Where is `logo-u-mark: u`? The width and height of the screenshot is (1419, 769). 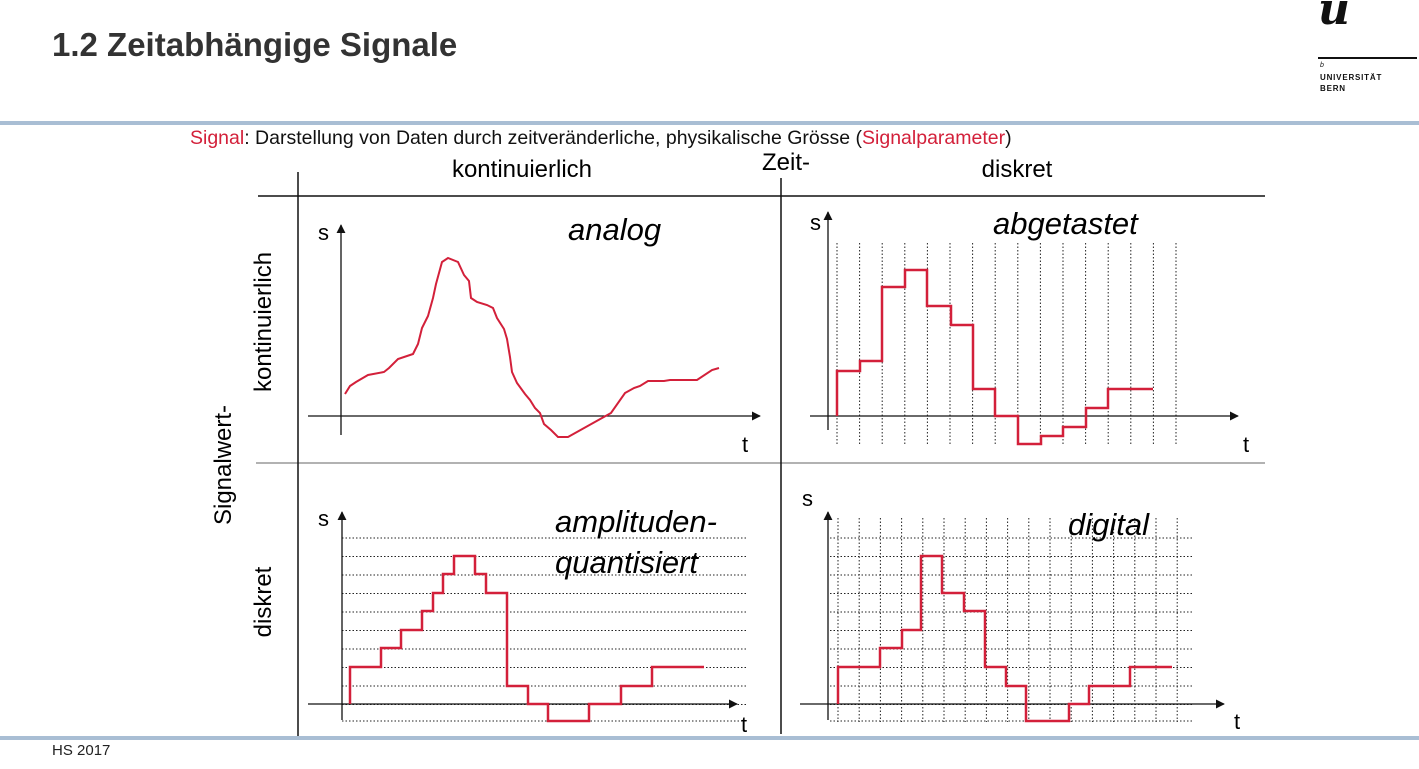 logo-u-mark: u is located at coordinates (1334, 17).